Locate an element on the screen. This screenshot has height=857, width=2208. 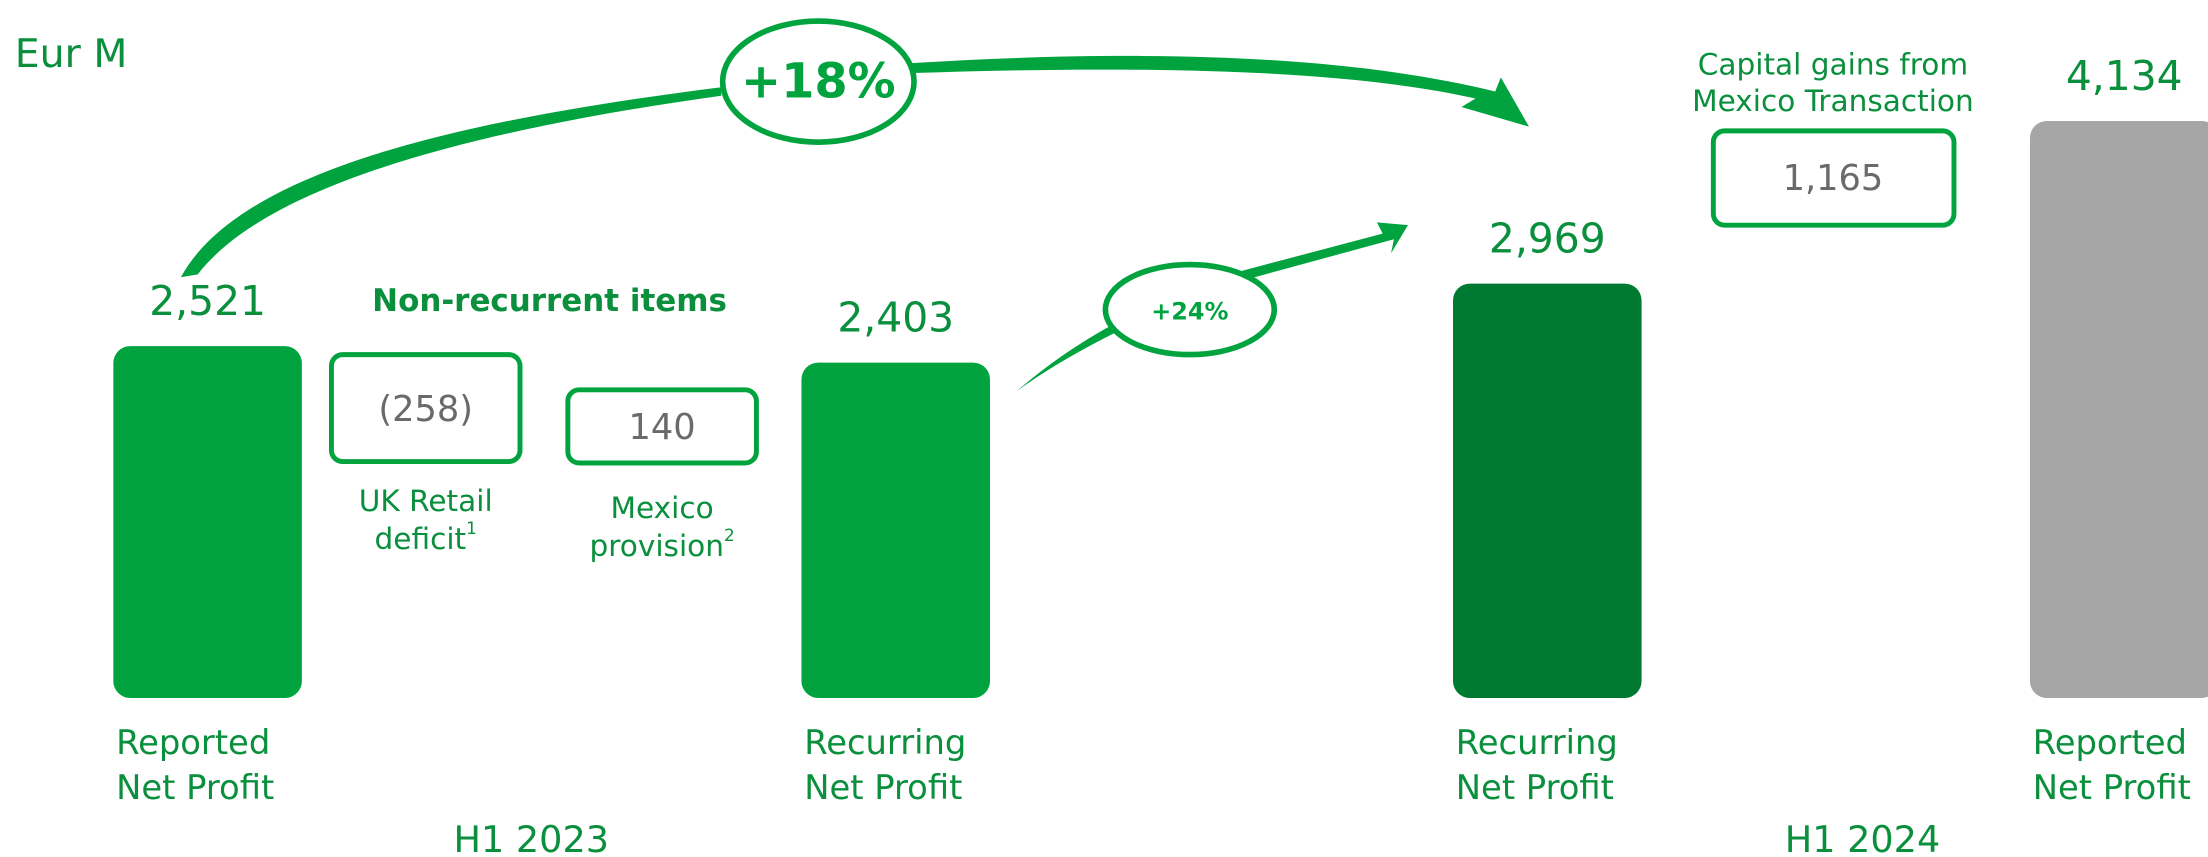
item-value: (258) is located at coordinates (425, 409).